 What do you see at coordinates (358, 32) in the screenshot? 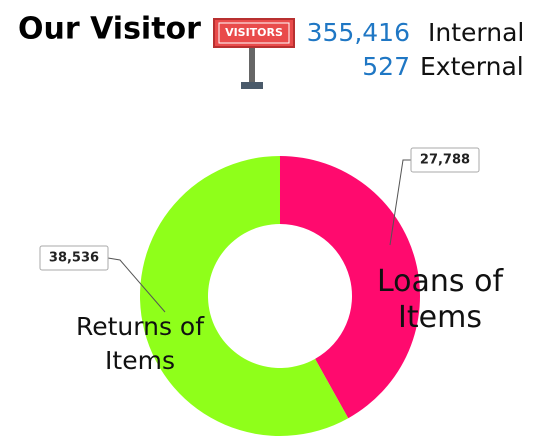
I see `stat-number: 355,416` at bounding box center [358, 32].